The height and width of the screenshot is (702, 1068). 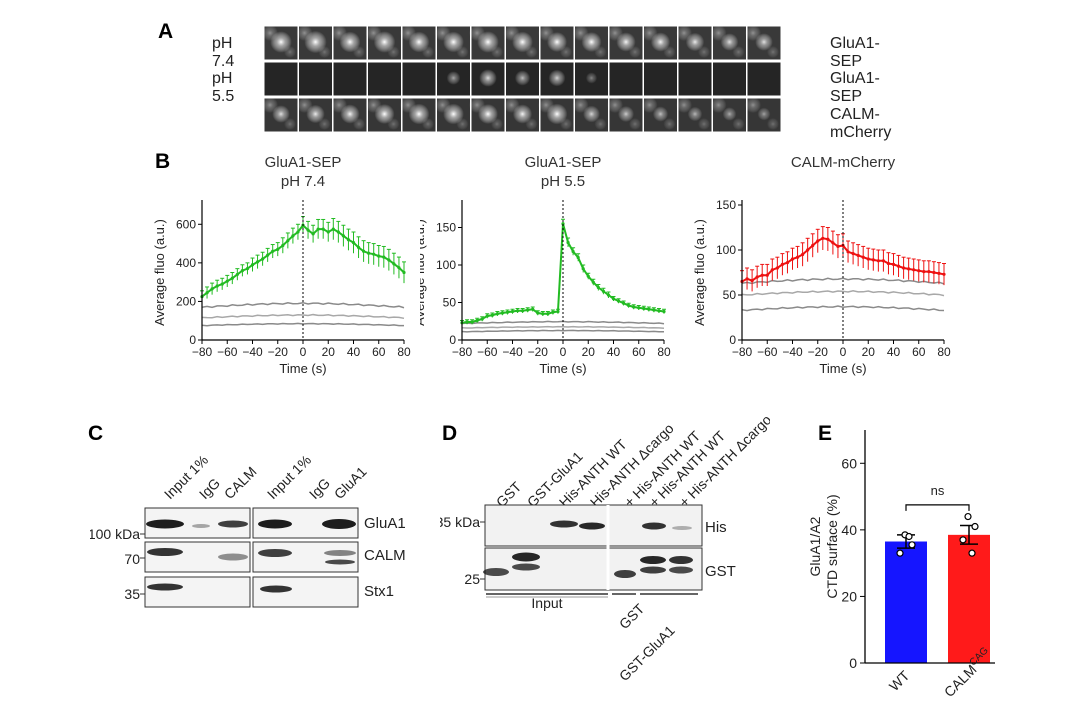 What do you see at coordinates (472, 579) in the screenshot?
I see `mw-marker-25: 25` at bounding box center [472, 579].